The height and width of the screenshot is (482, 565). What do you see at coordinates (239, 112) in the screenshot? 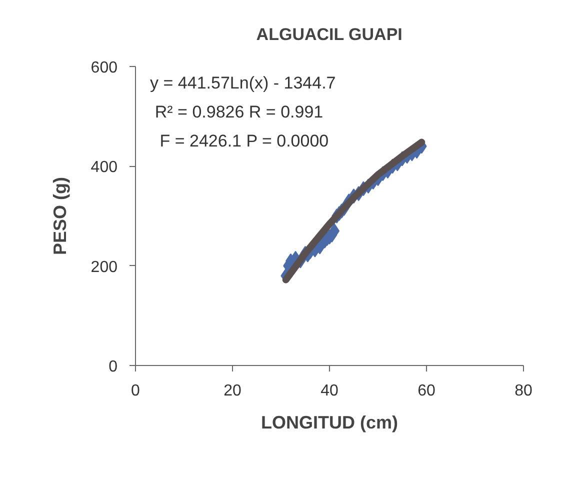
I see `annotation: R² = 0.9826 R = 0.991` at bounding box center [239, 112].